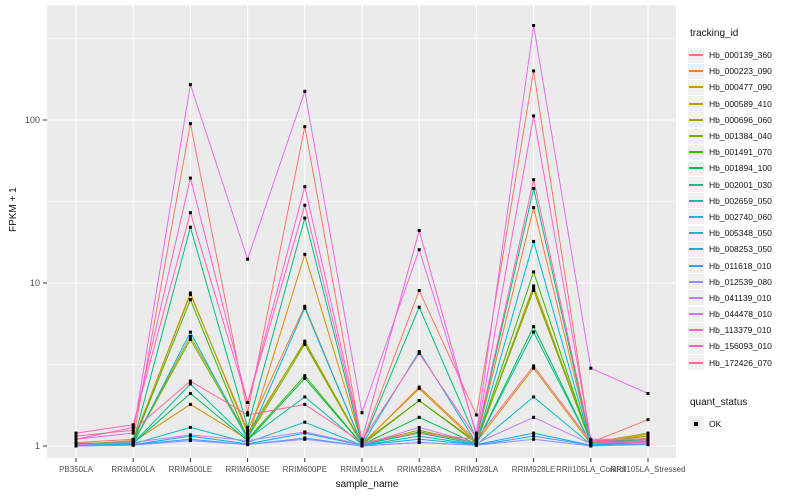 The width and height of the screenshot is (800, 500). I want to click on legend-item-label: Hb_156093_010, so click(740, 346).